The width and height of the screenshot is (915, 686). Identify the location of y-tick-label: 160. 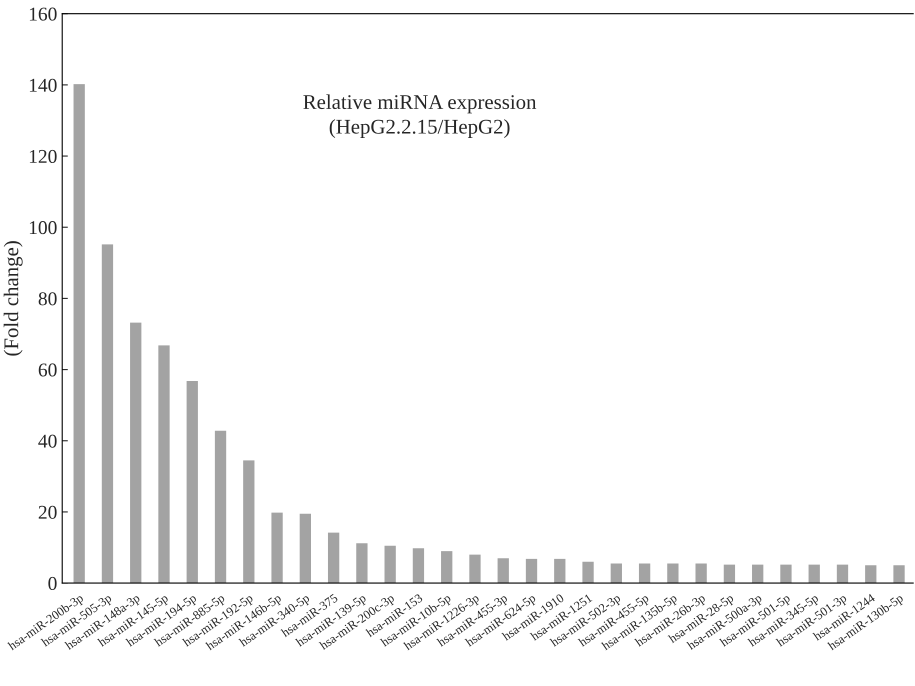
(43, 14).